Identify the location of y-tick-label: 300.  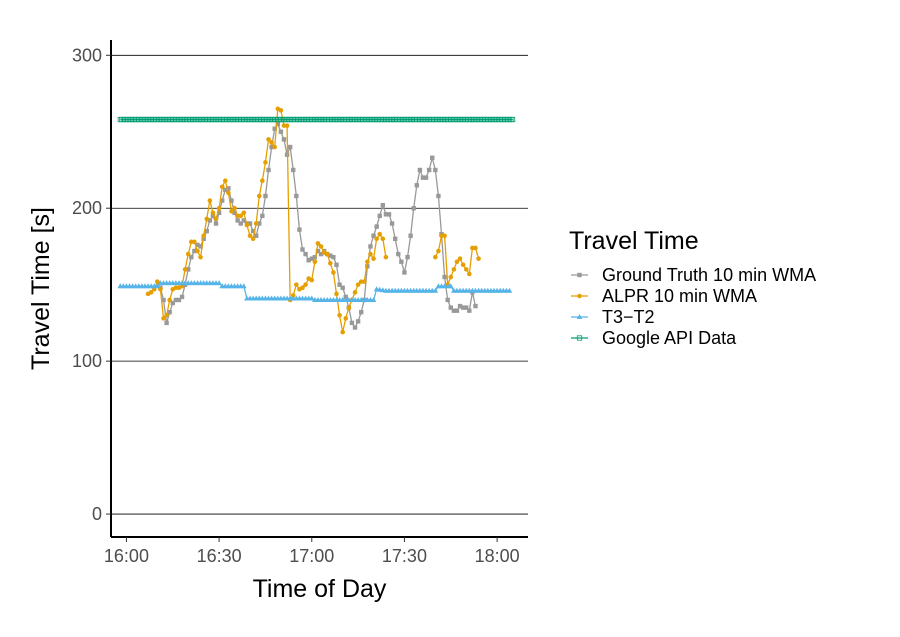
(87, 55).